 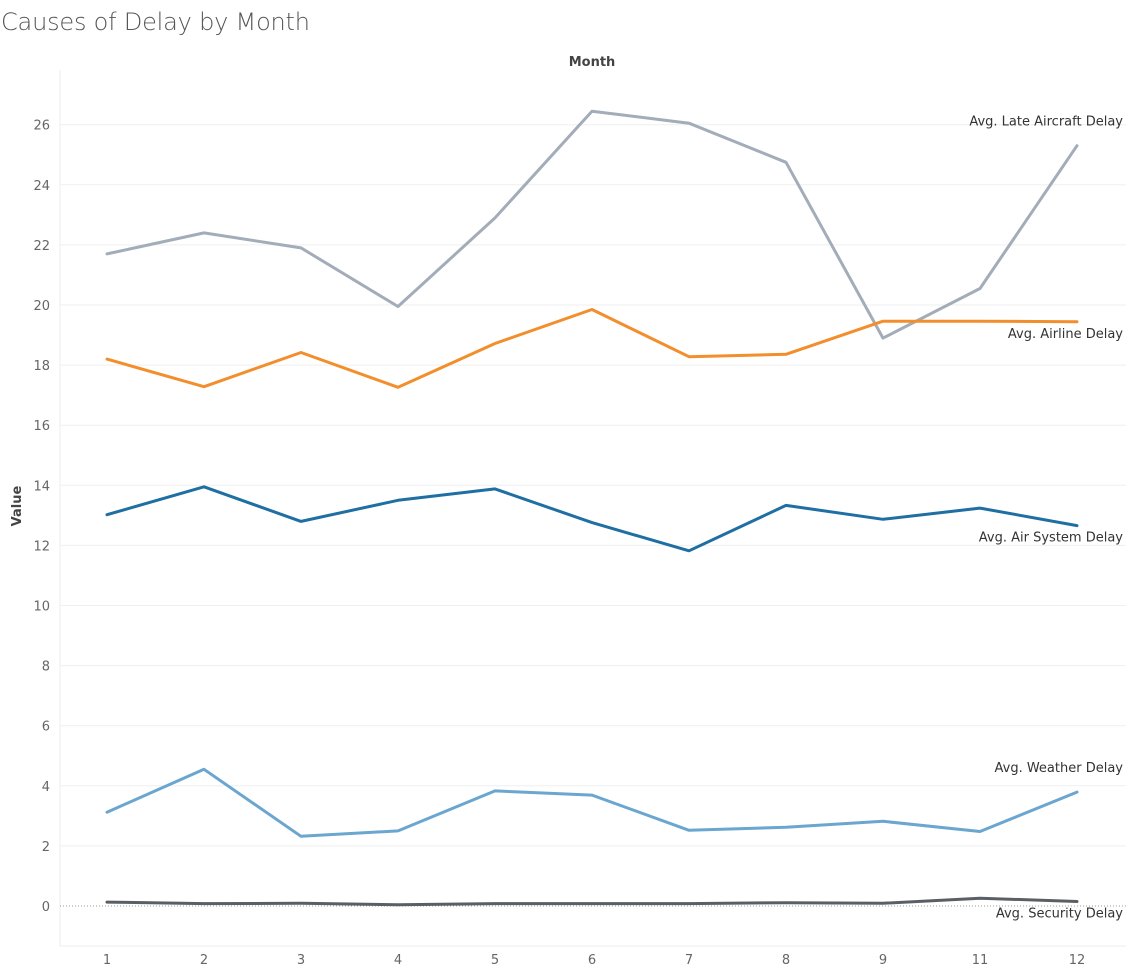 I want to click on x-tick-label: 8, so click(x=786, y=960).